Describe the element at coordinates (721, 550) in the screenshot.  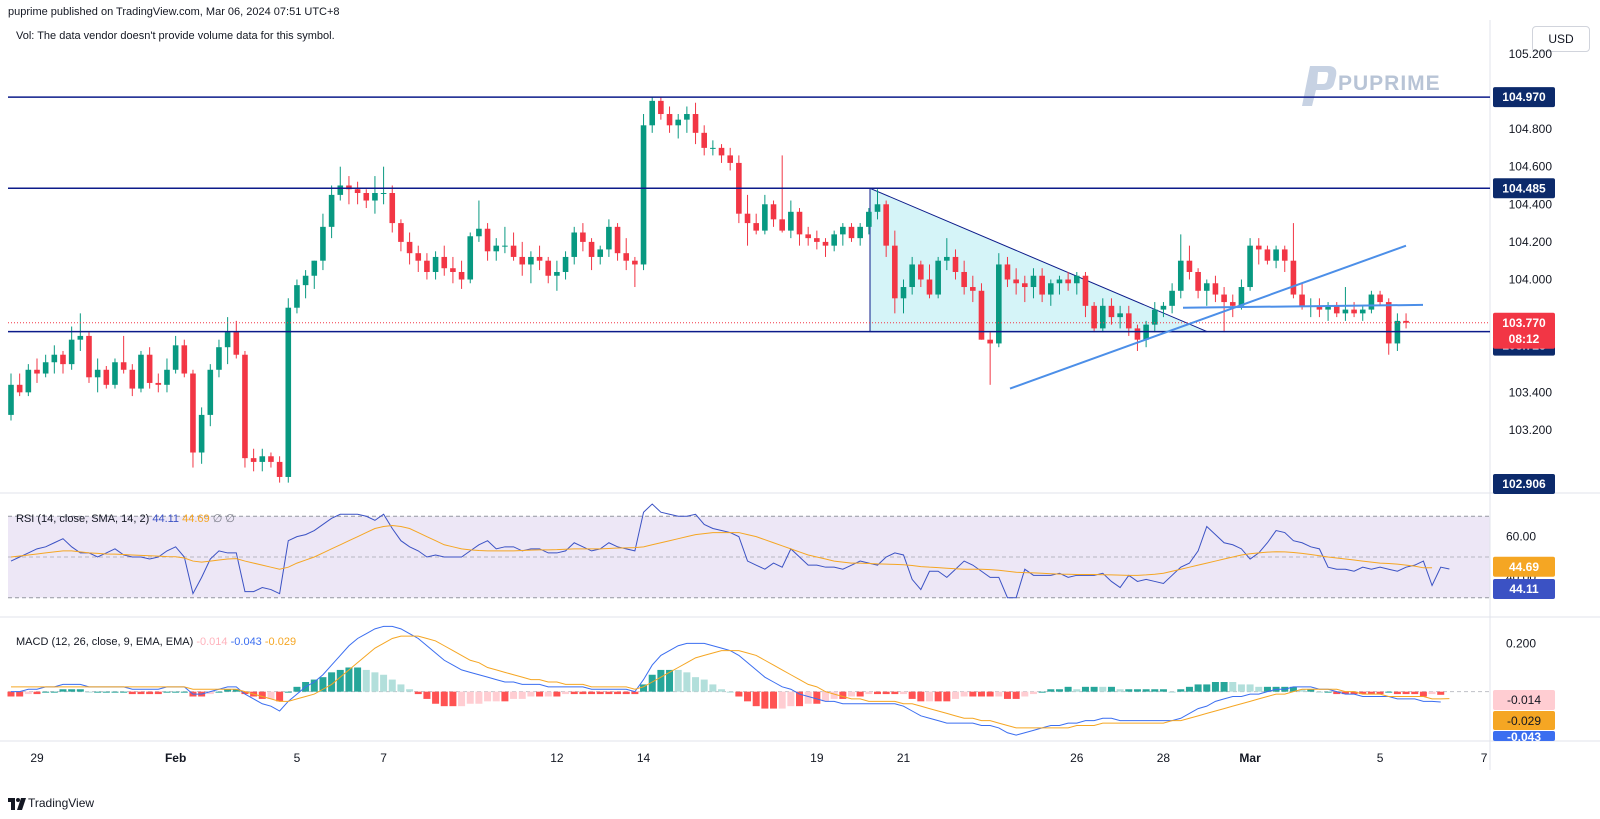
I see `rsi-ma-line` at that location.